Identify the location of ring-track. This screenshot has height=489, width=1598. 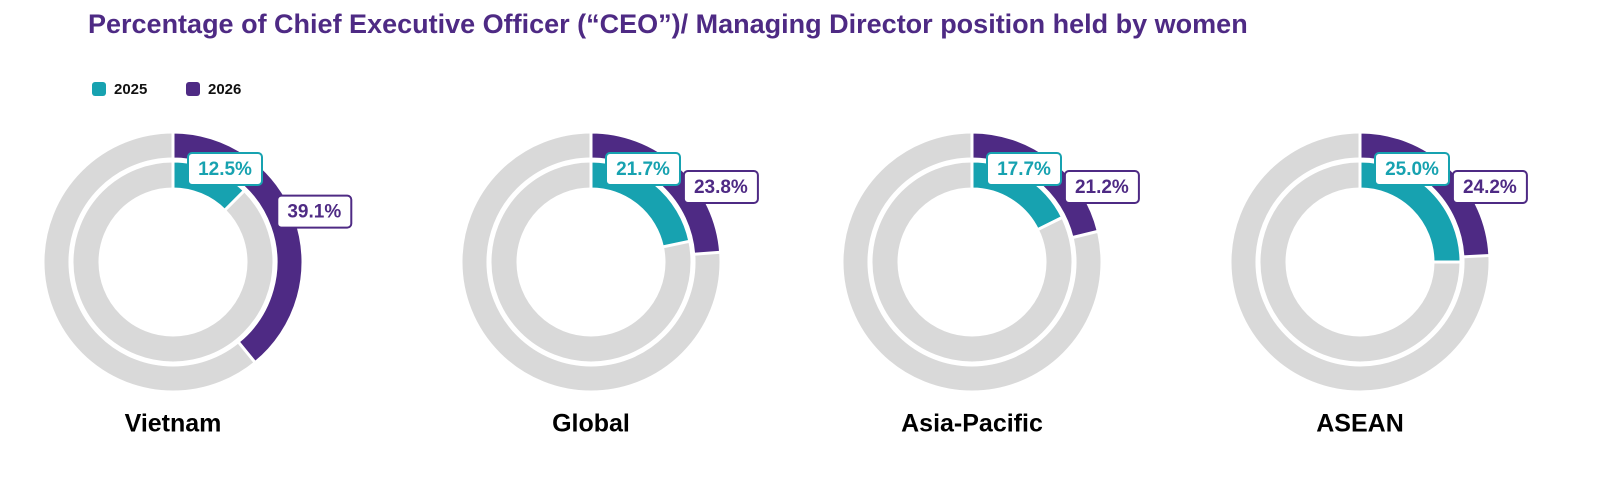
(173, 262).